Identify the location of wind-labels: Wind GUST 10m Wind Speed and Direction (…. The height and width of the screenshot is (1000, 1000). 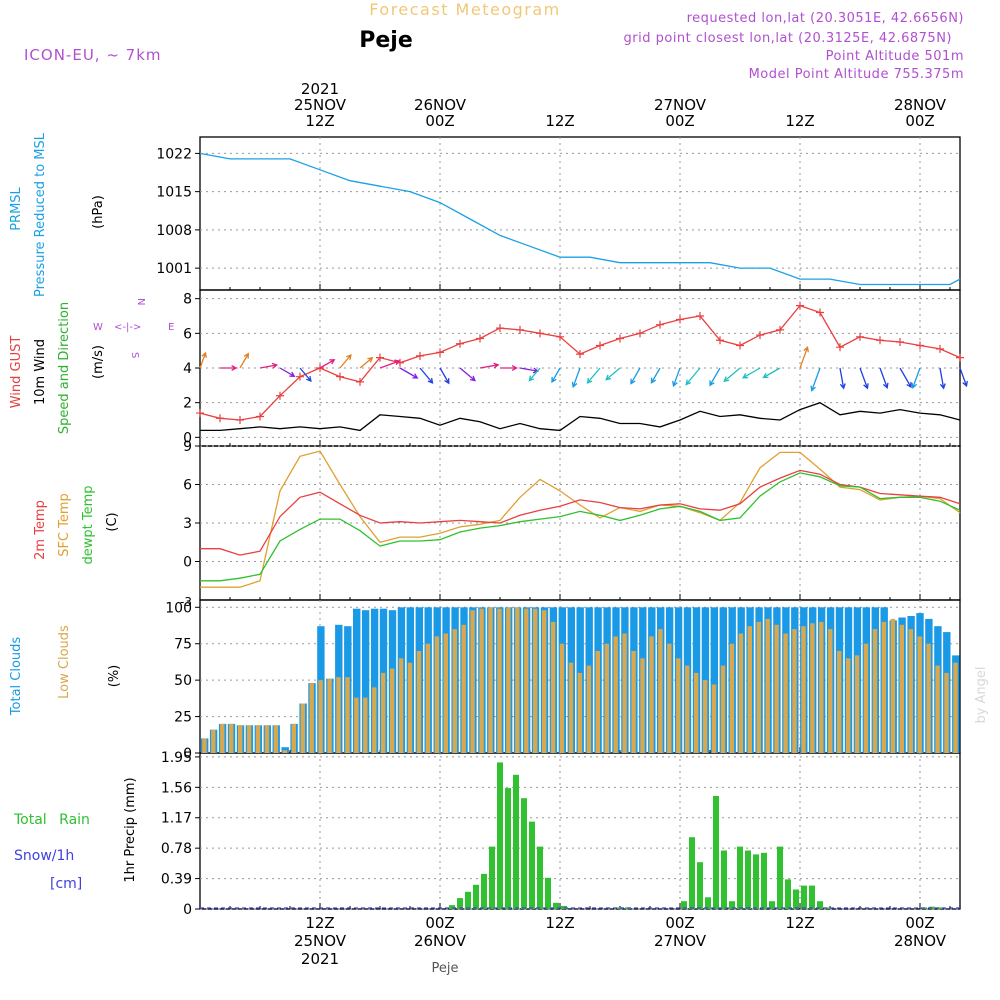
(91, 366).